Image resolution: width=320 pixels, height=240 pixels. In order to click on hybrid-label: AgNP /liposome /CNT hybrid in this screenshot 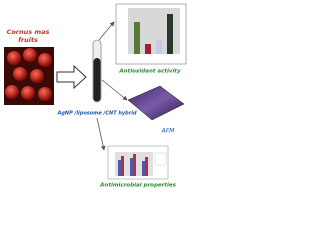, I will do `click(96, 114)`.